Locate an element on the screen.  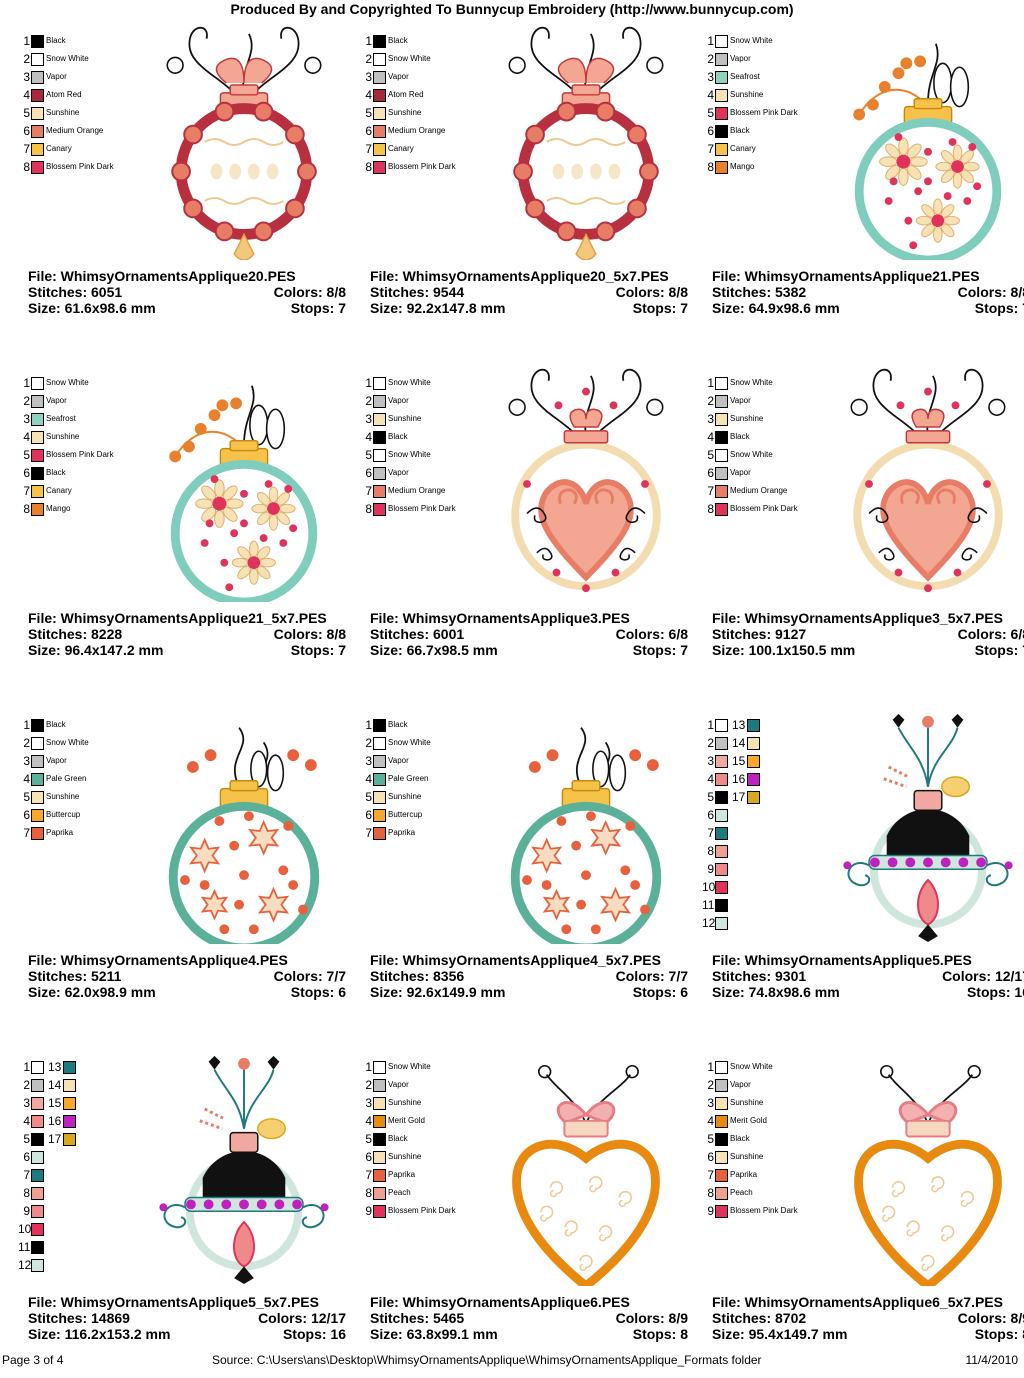
legend-row: 9 Blossem Pink Dark is located at coordinates (792, 1213).